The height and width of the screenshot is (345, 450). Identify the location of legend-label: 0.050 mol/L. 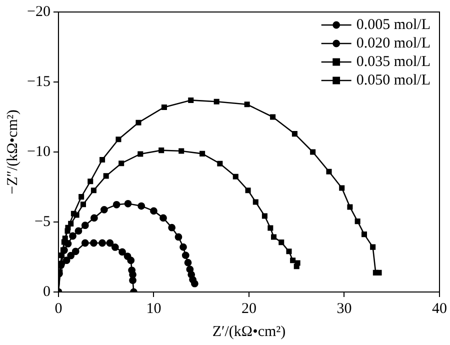
(393, 80).